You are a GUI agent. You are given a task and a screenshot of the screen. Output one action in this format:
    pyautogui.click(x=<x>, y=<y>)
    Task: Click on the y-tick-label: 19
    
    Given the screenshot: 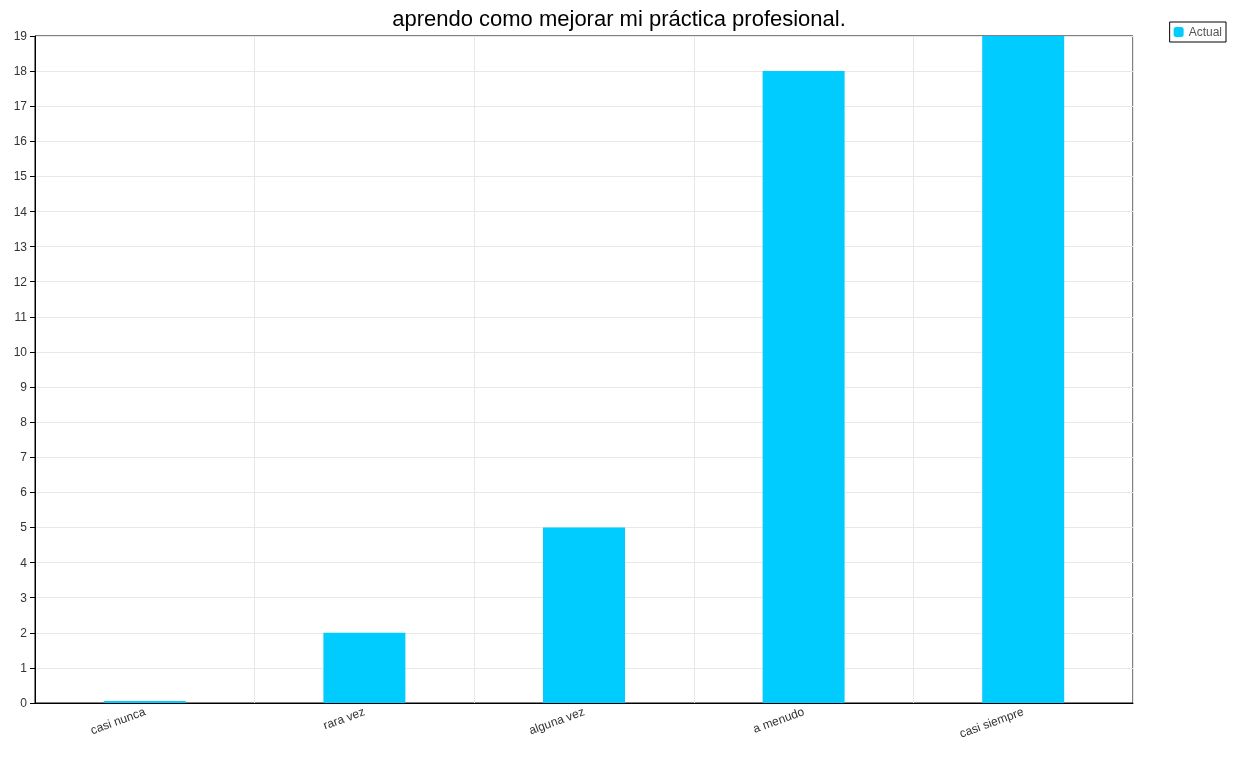 What is the action you would take?
    pyautogui.click(x=20, y=36)
    